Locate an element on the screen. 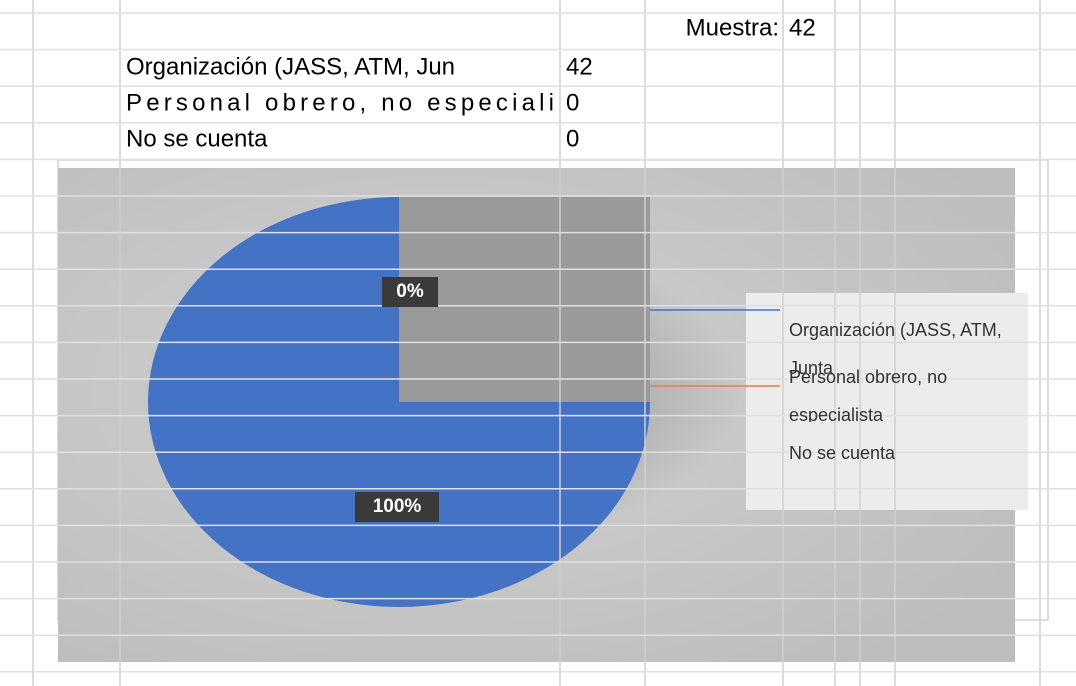 The height and width of the screenshot is (686, 1076). legend-label: Organización (JASS, ATM, Junta is located at coordinates (895, 347).